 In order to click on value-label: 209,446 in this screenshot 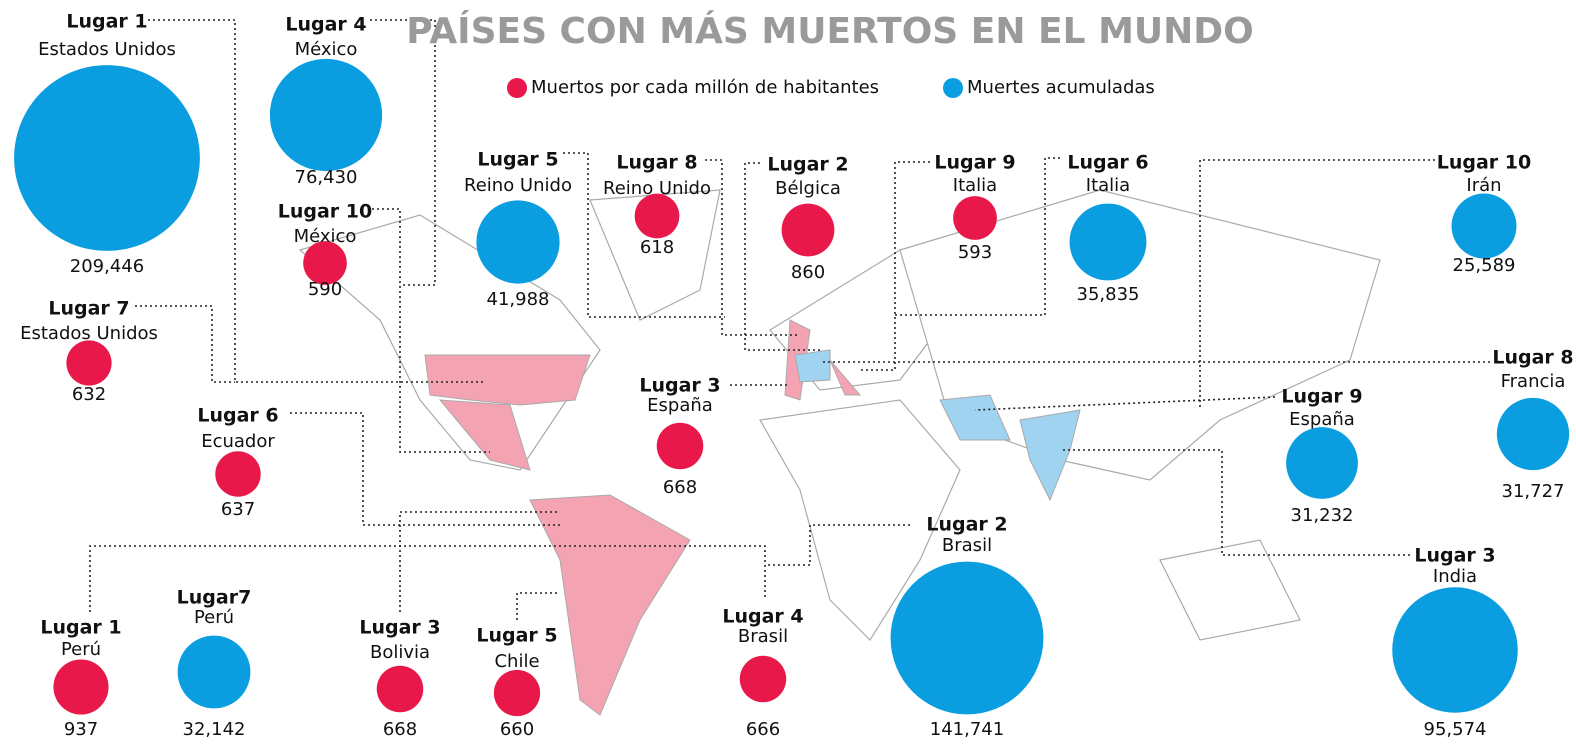, I will do `click(107, 266)`.